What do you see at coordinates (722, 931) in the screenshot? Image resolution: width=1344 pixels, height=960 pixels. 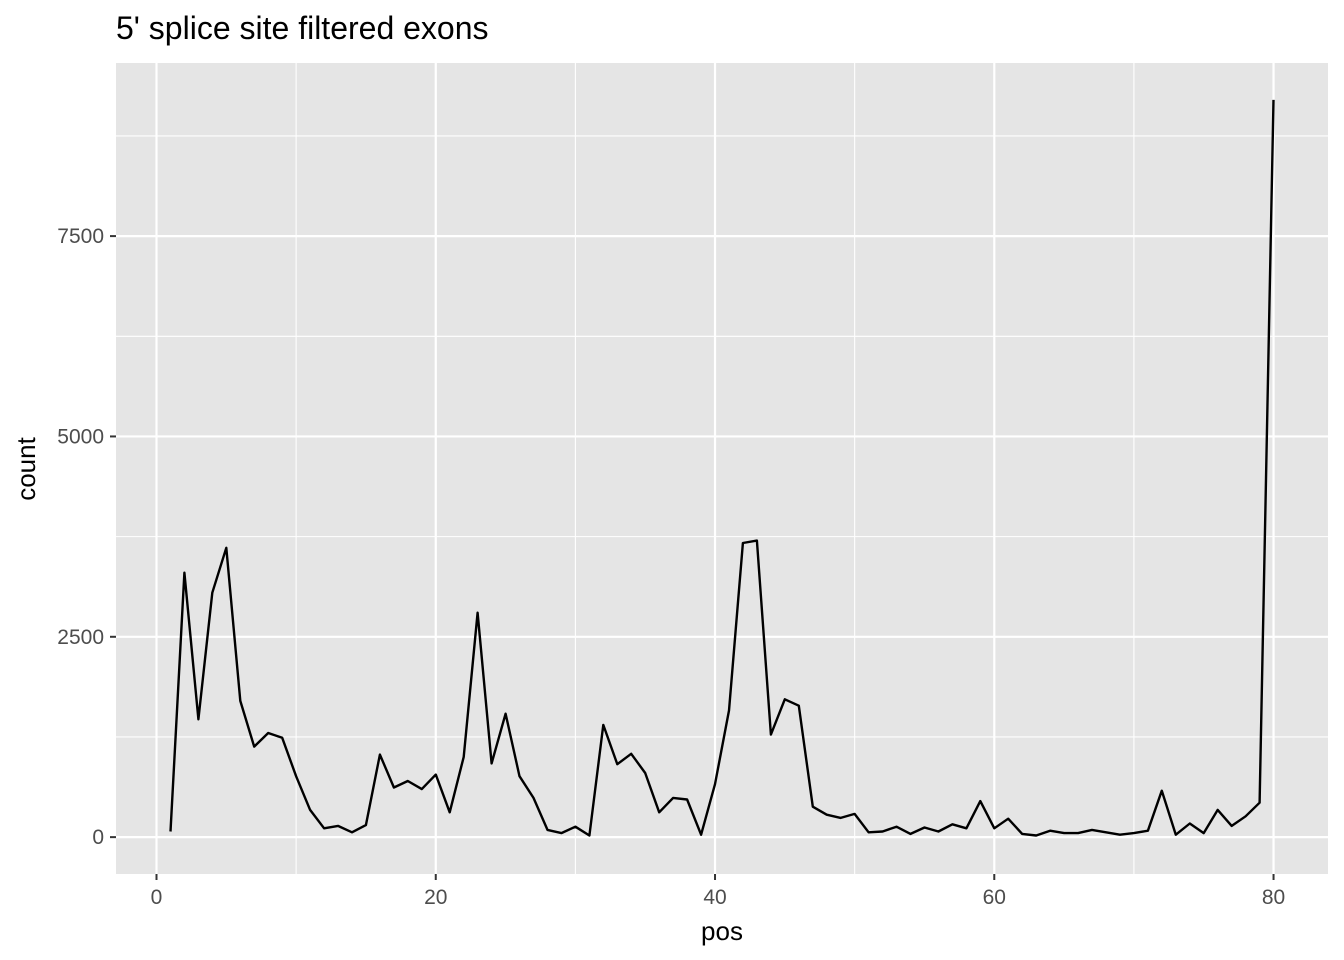 I see `x-axis-title: pos` at bounding box center [722, 931].